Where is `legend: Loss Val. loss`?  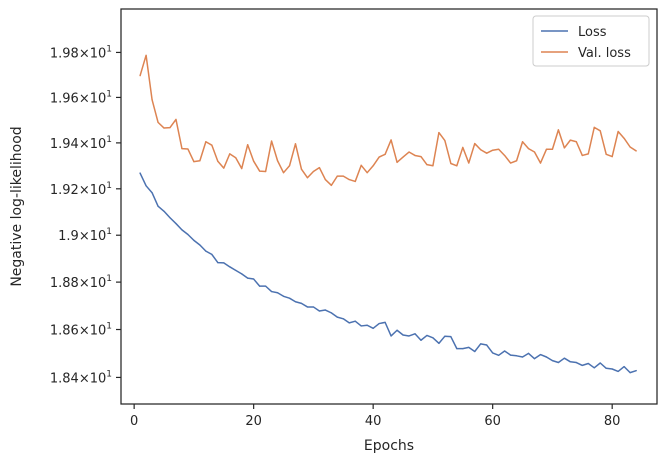 legend: Loss Val. loss is located at coordinates (591, 41).